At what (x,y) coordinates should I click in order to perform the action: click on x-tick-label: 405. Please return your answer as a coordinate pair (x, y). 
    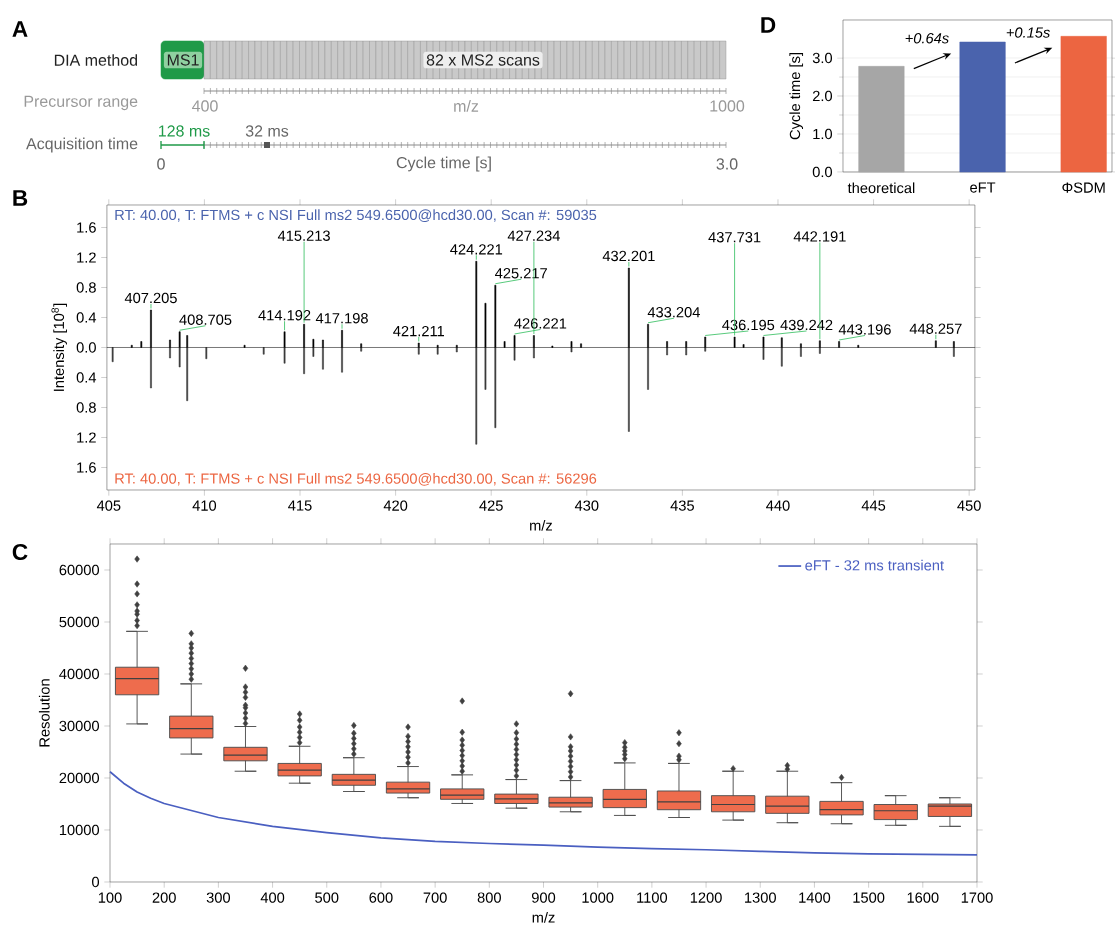
    Looking at the image, I should click on (108, 505).